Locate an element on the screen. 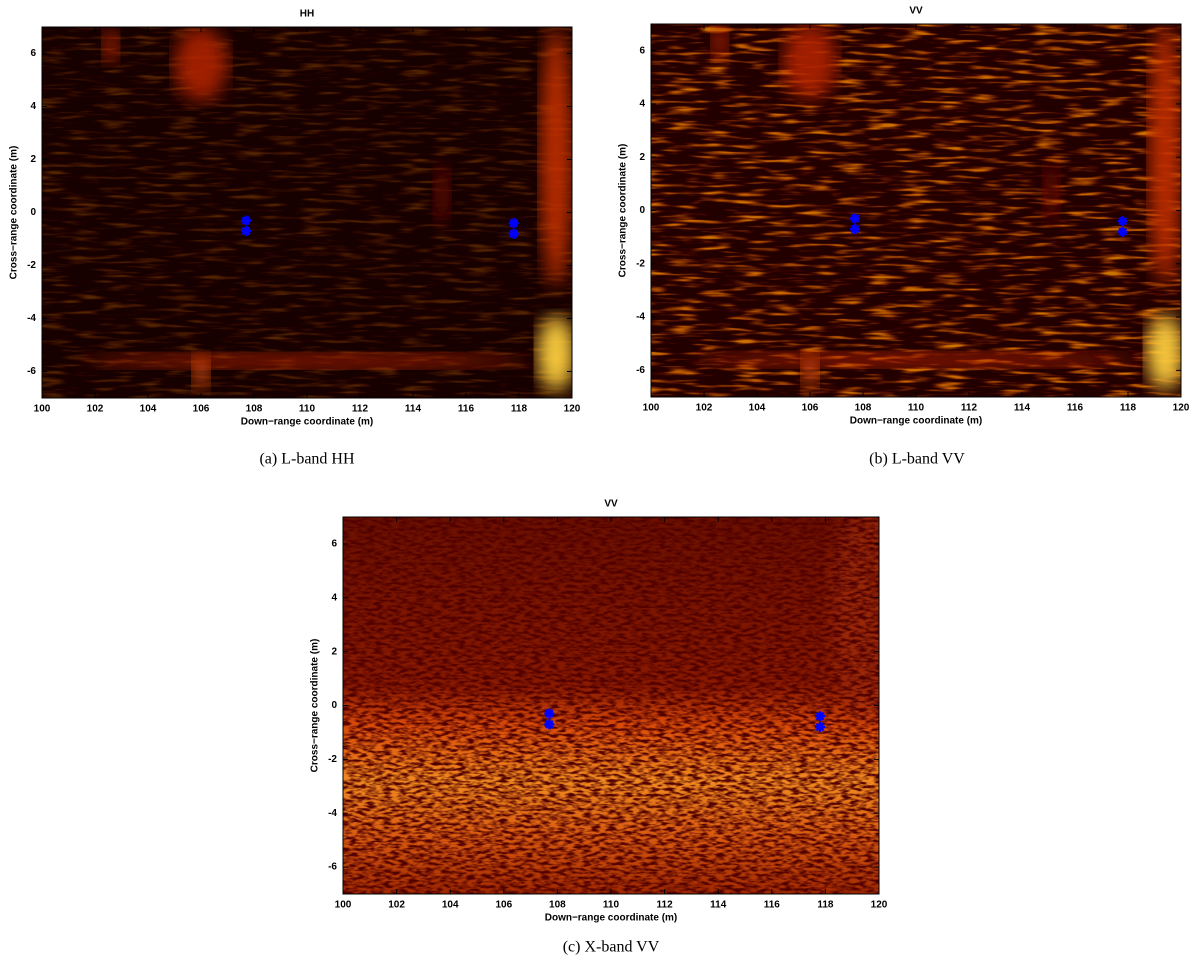 The image size is (1195, 969). caption: (c) X-band VV is located at coordinates (611, 947).